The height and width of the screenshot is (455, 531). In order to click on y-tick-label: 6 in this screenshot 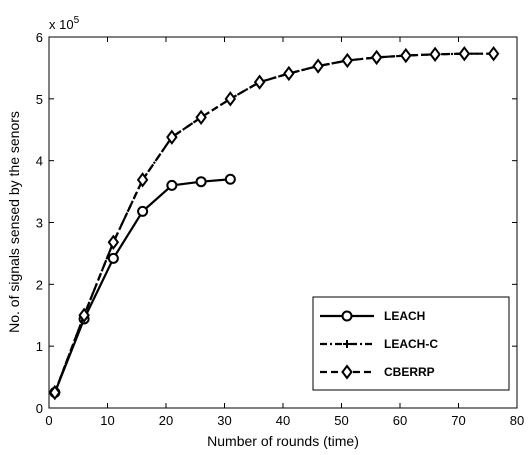, I will do `click(39, 37)`.